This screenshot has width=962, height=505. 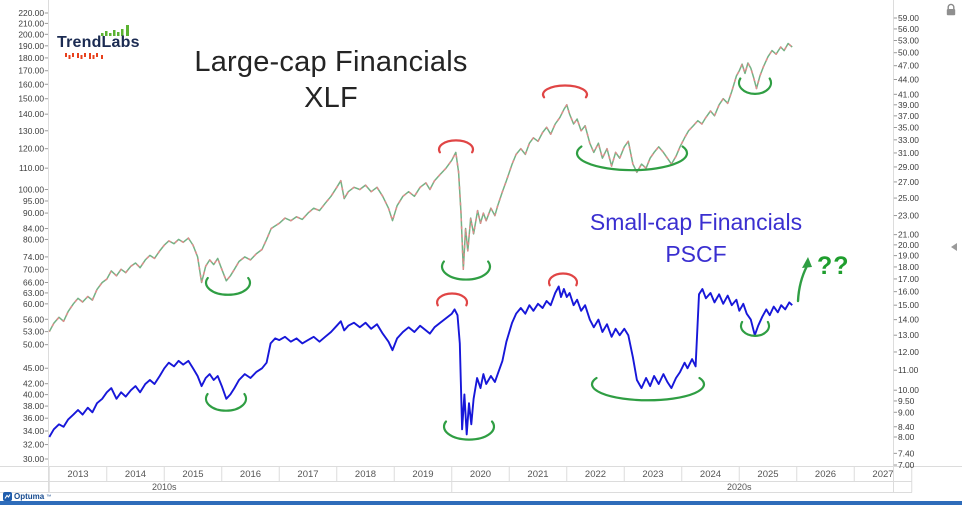 What do you see at coordinates (31, 189) in the screenshot?
I see `left-axis-tick-label: 100.00` at bounding box center [31, 189].